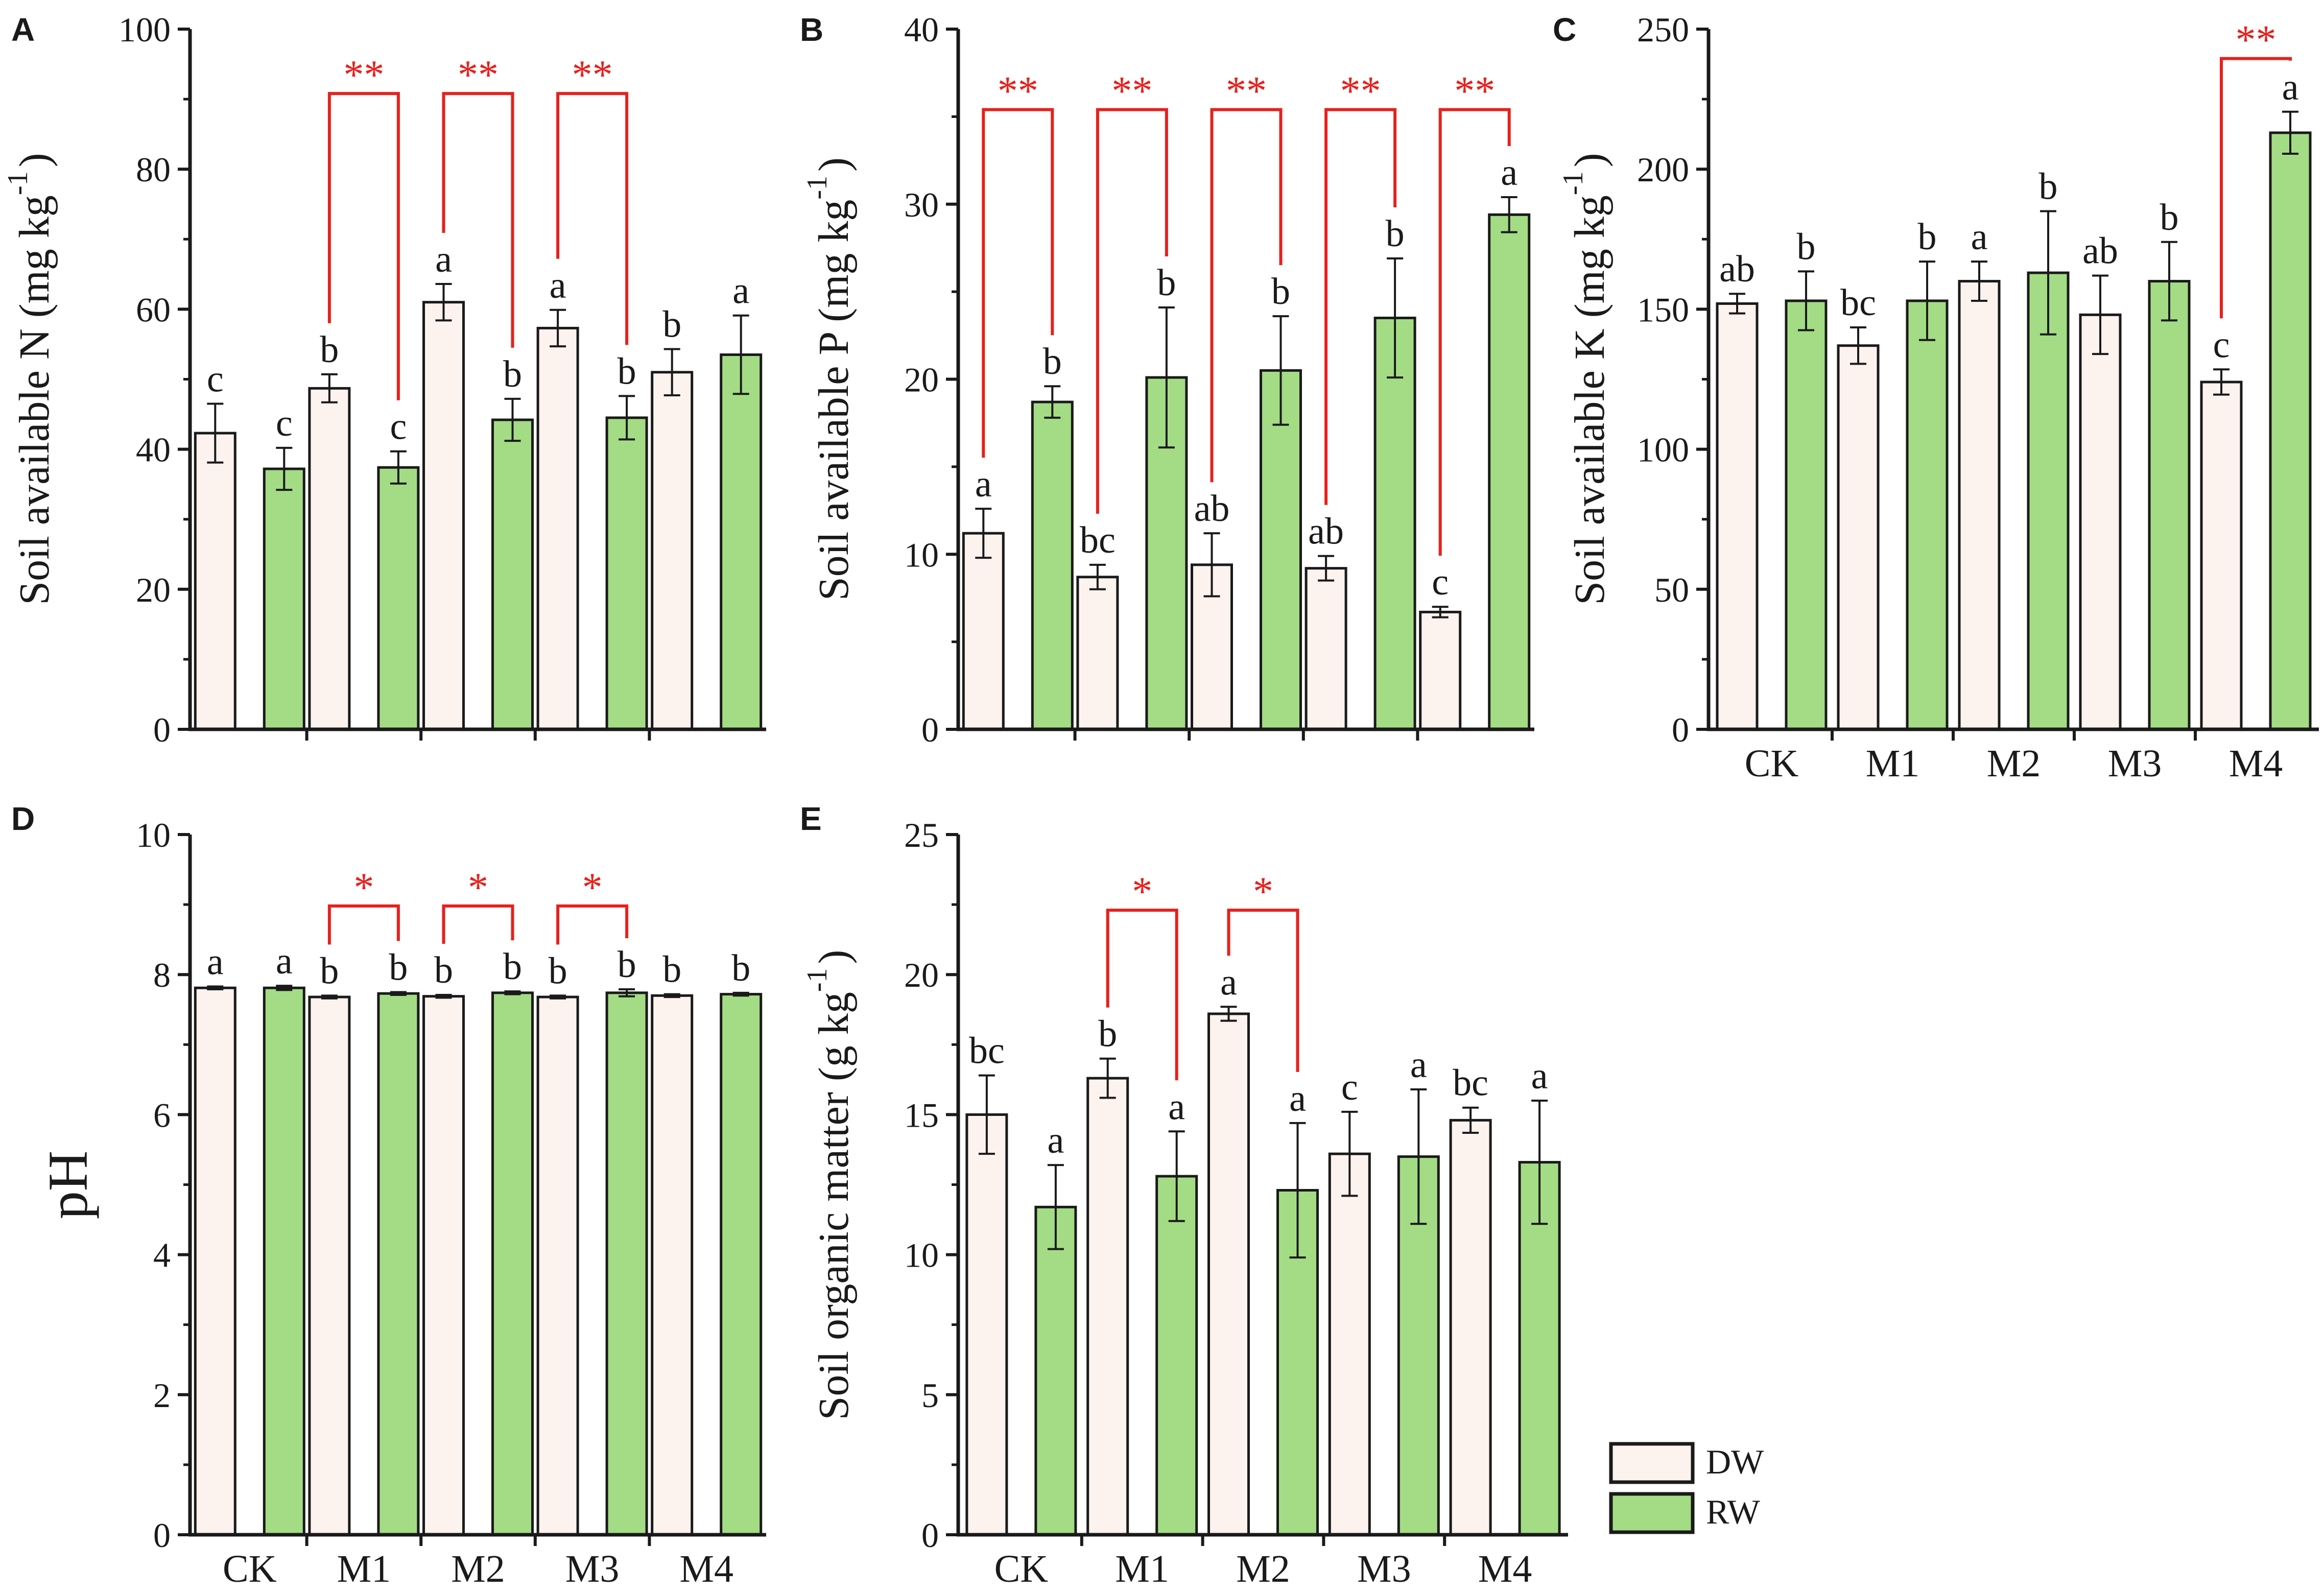 The image size is (2324, 1594). Describe the element at coordinates (626, 1263) in the screenshot. I see `bar-rw-m3` at that location.